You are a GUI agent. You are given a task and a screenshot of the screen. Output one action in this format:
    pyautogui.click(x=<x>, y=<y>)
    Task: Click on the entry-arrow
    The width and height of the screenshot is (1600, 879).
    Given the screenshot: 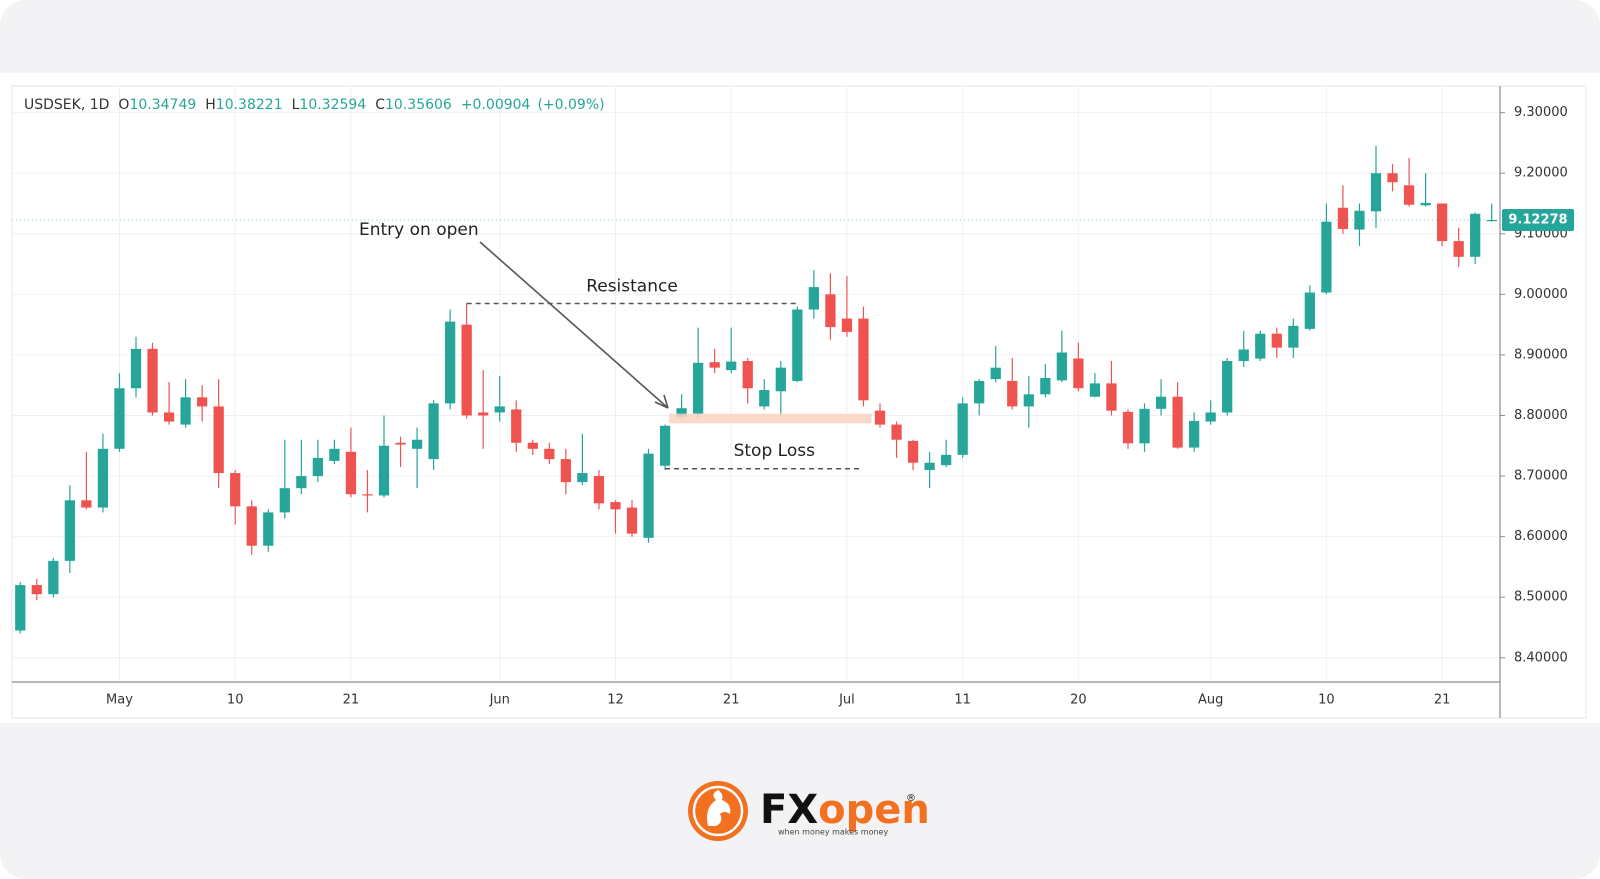 What is the action you would take?
    pyautogui.click(x=574, y=325)
    